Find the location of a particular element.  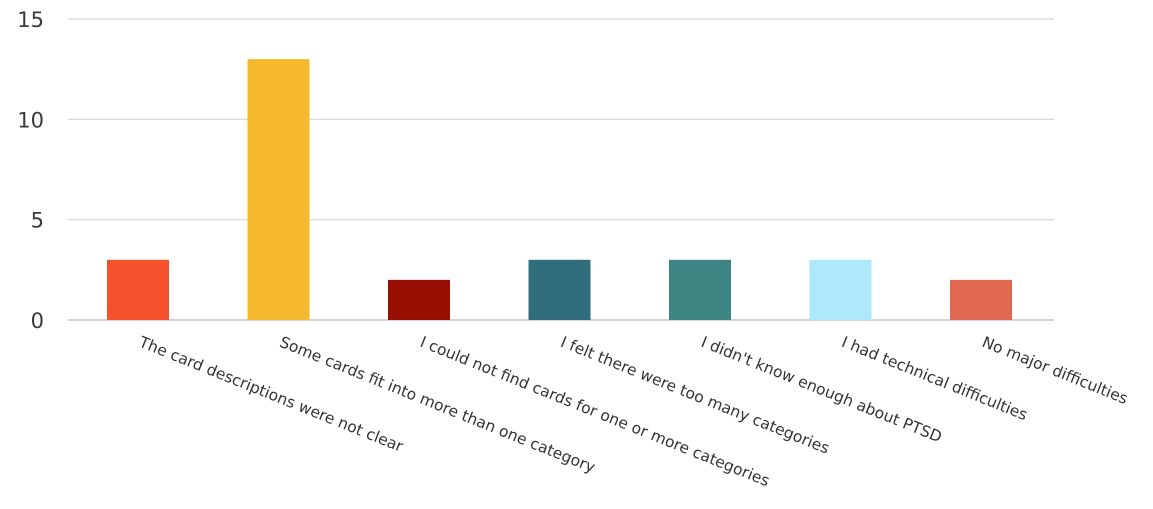

y-tick-label: 10 is located at coordinates (30, 120).